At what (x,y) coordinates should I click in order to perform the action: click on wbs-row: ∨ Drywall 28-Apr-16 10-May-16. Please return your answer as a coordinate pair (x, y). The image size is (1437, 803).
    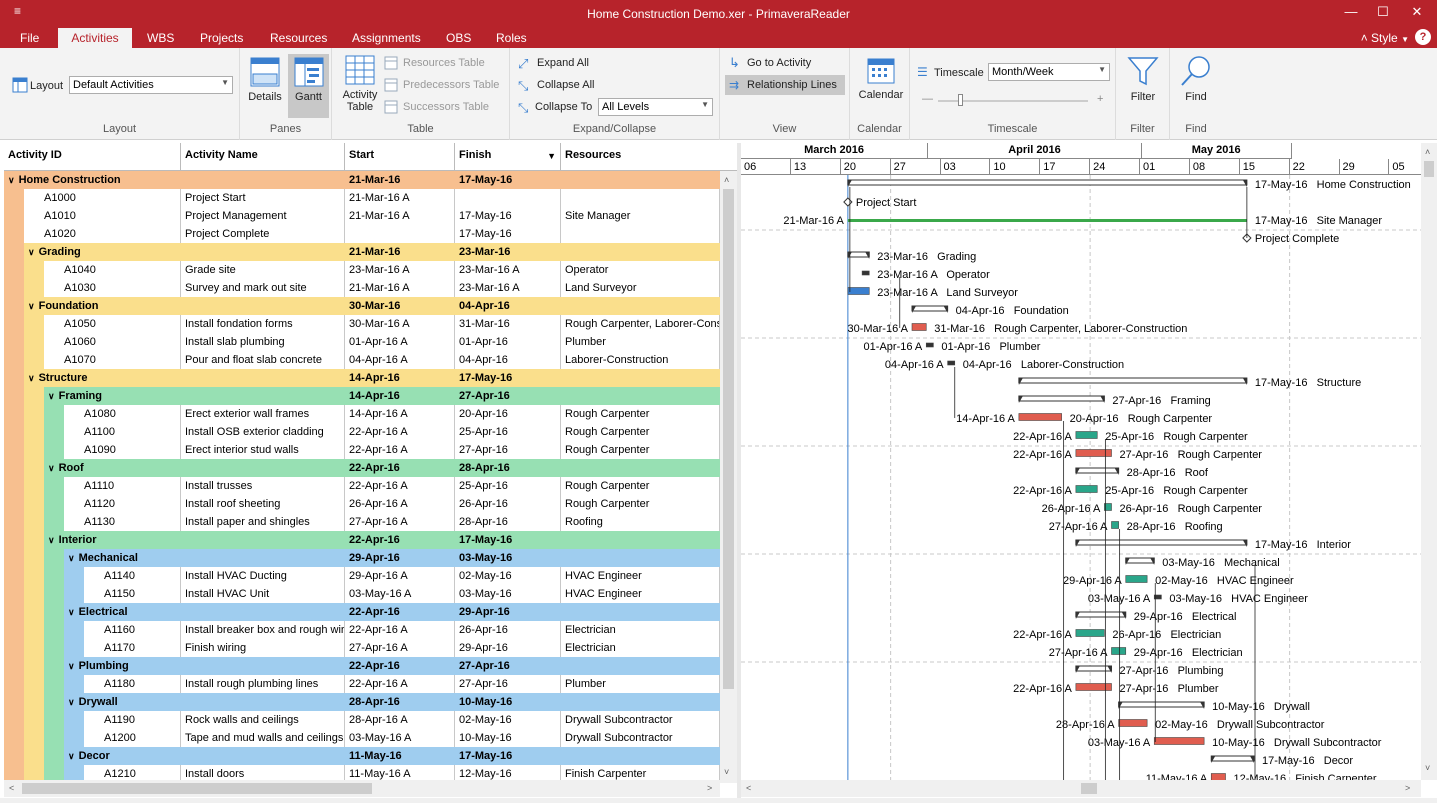
    Looking at the image, I should click on (362, 702).